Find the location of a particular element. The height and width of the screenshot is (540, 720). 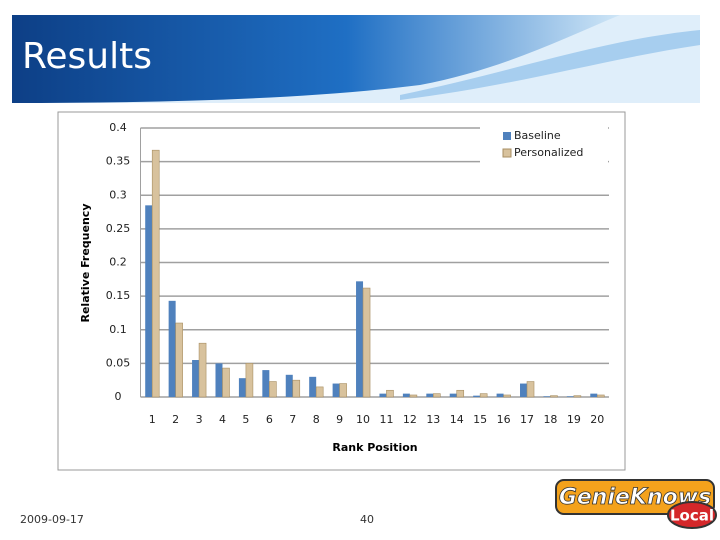

slide-title: Results is located at coordinates (87, 56).